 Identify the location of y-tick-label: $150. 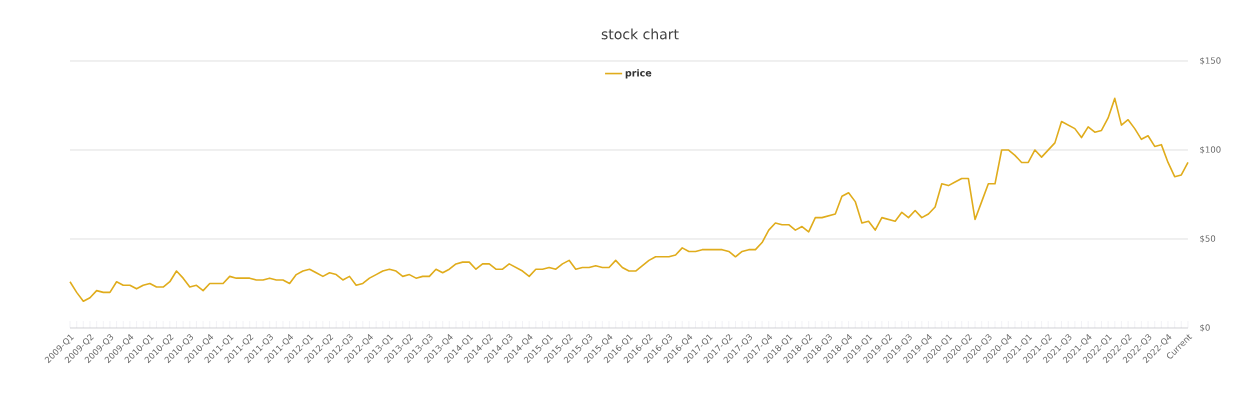
(1210, 61).